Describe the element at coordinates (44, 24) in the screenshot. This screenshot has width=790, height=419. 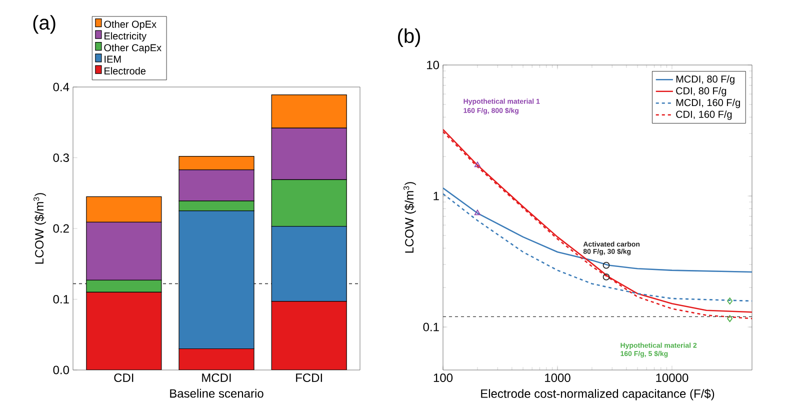
I see `chart-title: (a)` at that location.